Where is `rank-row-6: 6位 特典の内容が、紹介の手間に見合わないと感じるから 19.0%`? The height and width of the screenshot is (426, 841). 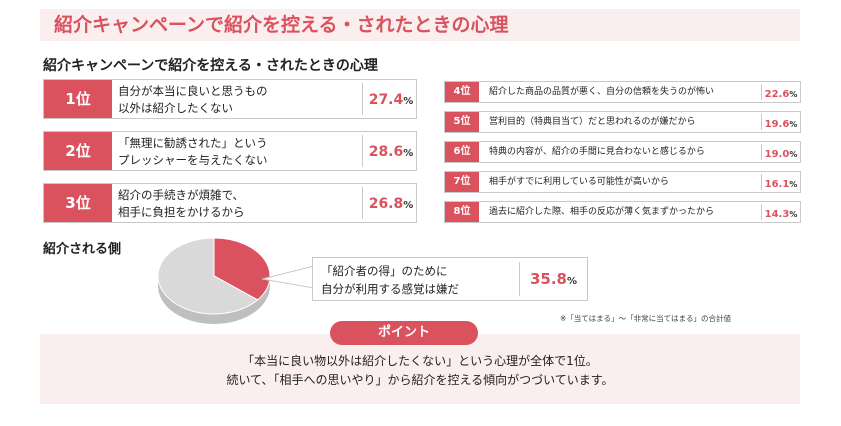
rank-row-6: 6位 特典の内容が、紹介の手間に見合わないと感じるから 19.0% is located at coordinates (622, 152).